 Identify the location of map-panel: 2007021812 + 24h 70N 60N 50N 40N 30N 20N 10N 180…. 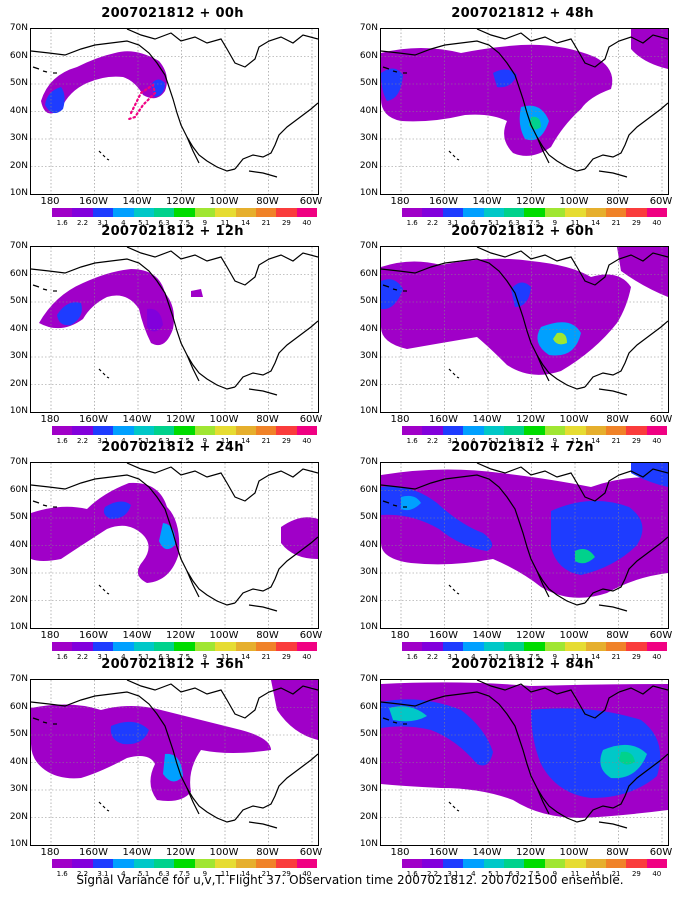
(172, 550).